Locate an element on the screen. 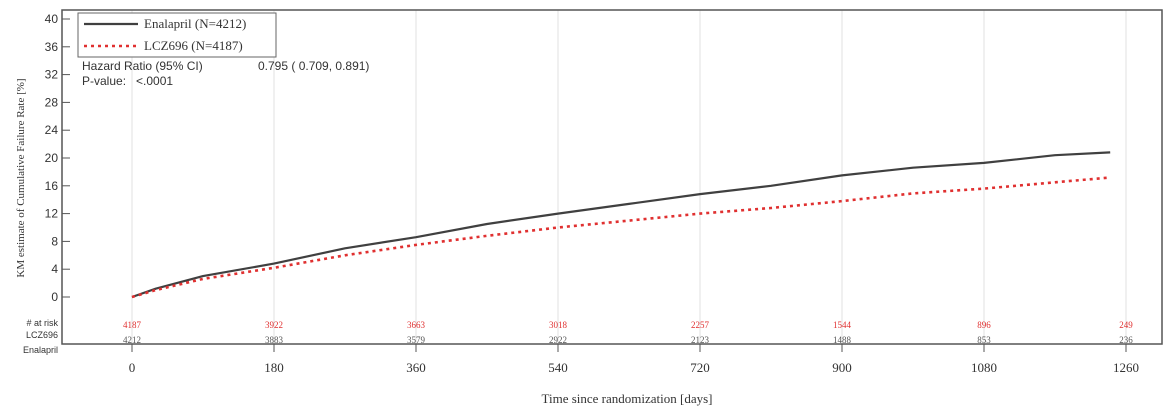 Image resolution: width=1174 pixels, height=410 pixels. x-tick-label-3: 540 is located at coordinates (558, 367).